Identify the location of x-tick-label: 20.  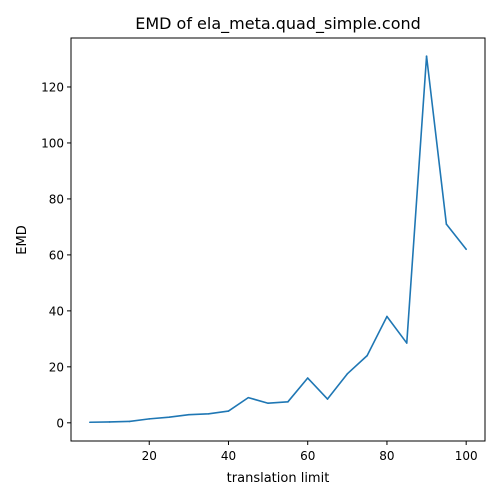
(149, 456).